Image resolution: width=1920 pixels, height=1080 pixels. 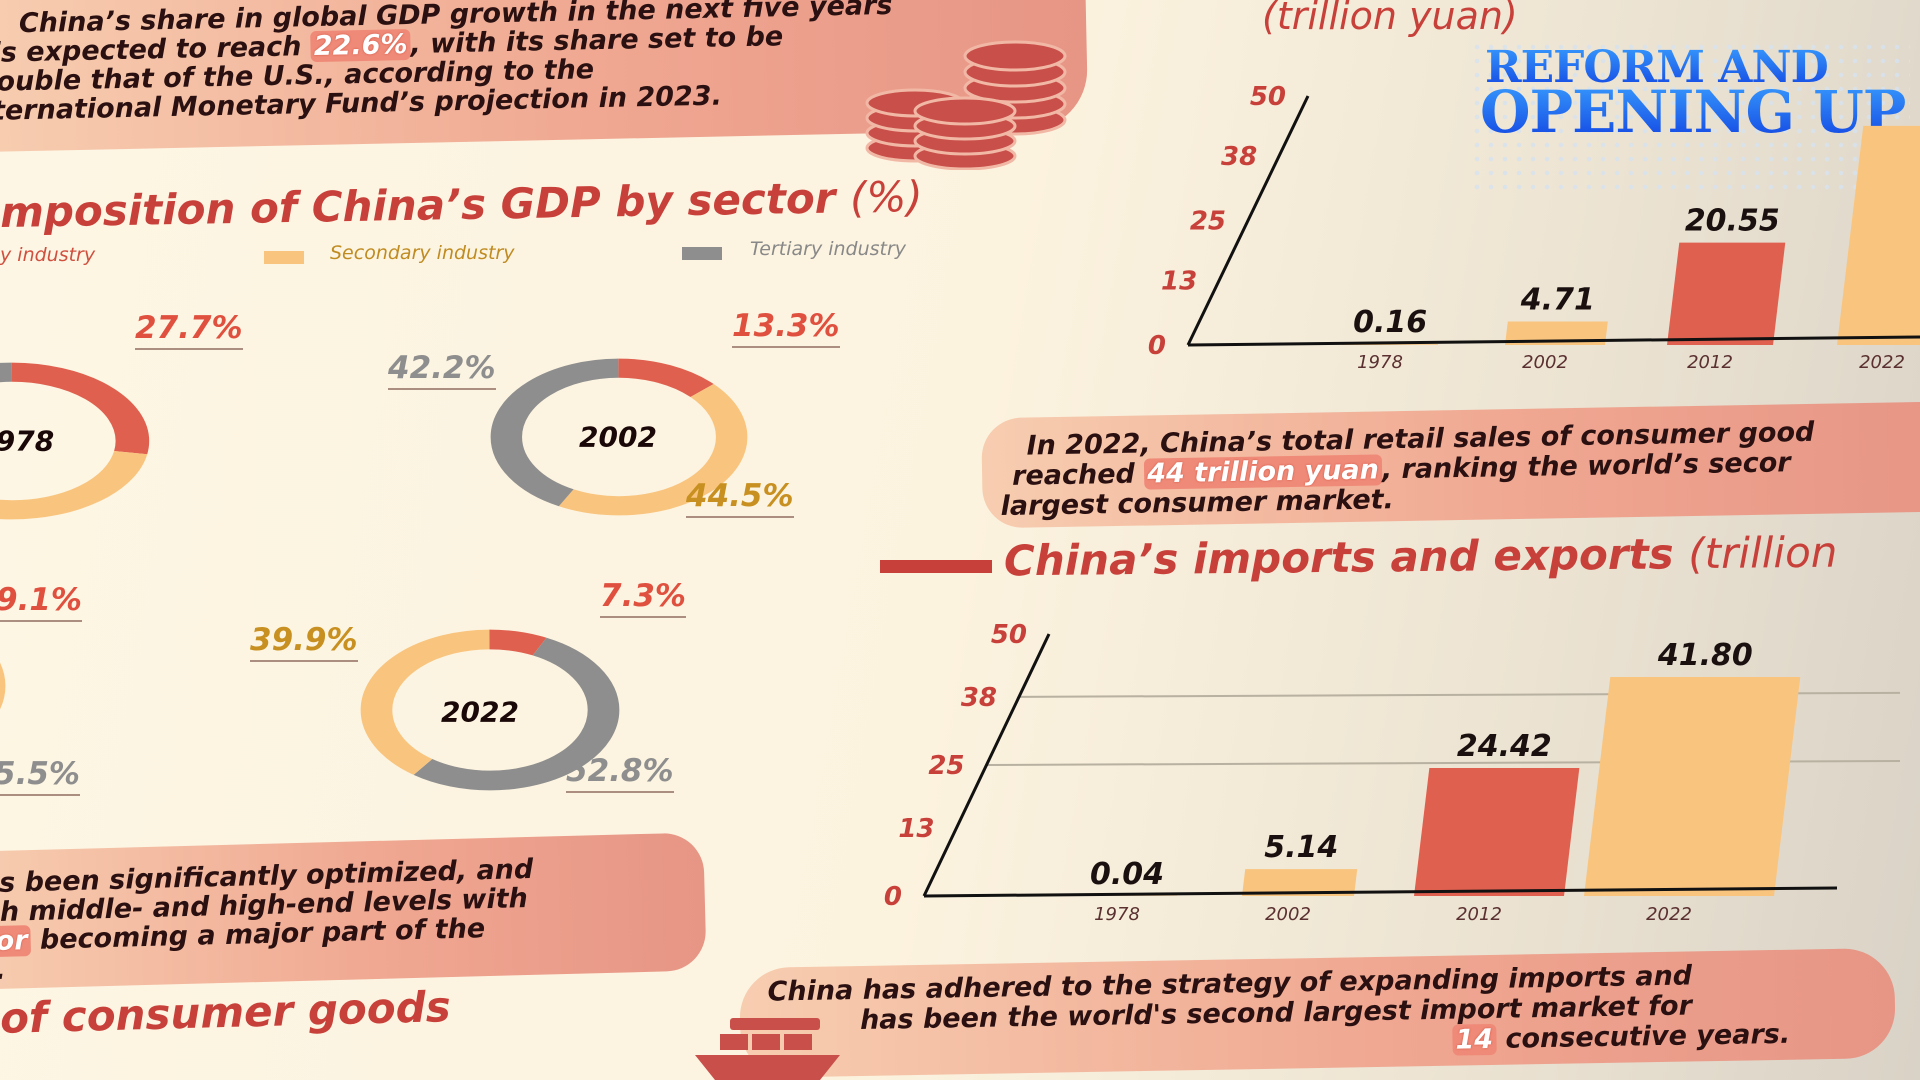 I want to click on reform-and-opening-up-logo: Reform and Opening Up, so click(x=1690, y=115).